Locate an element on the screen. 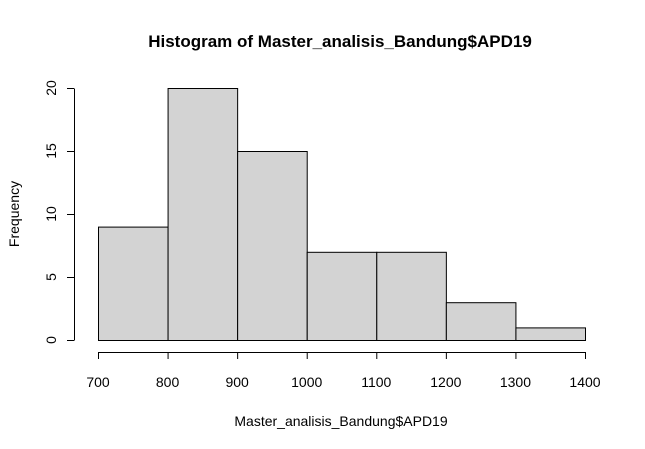 This screenshot has width=645, height=449. x-axis-label: Master_analisis_Bandung$APD19 is located at coordinates (340, 421).